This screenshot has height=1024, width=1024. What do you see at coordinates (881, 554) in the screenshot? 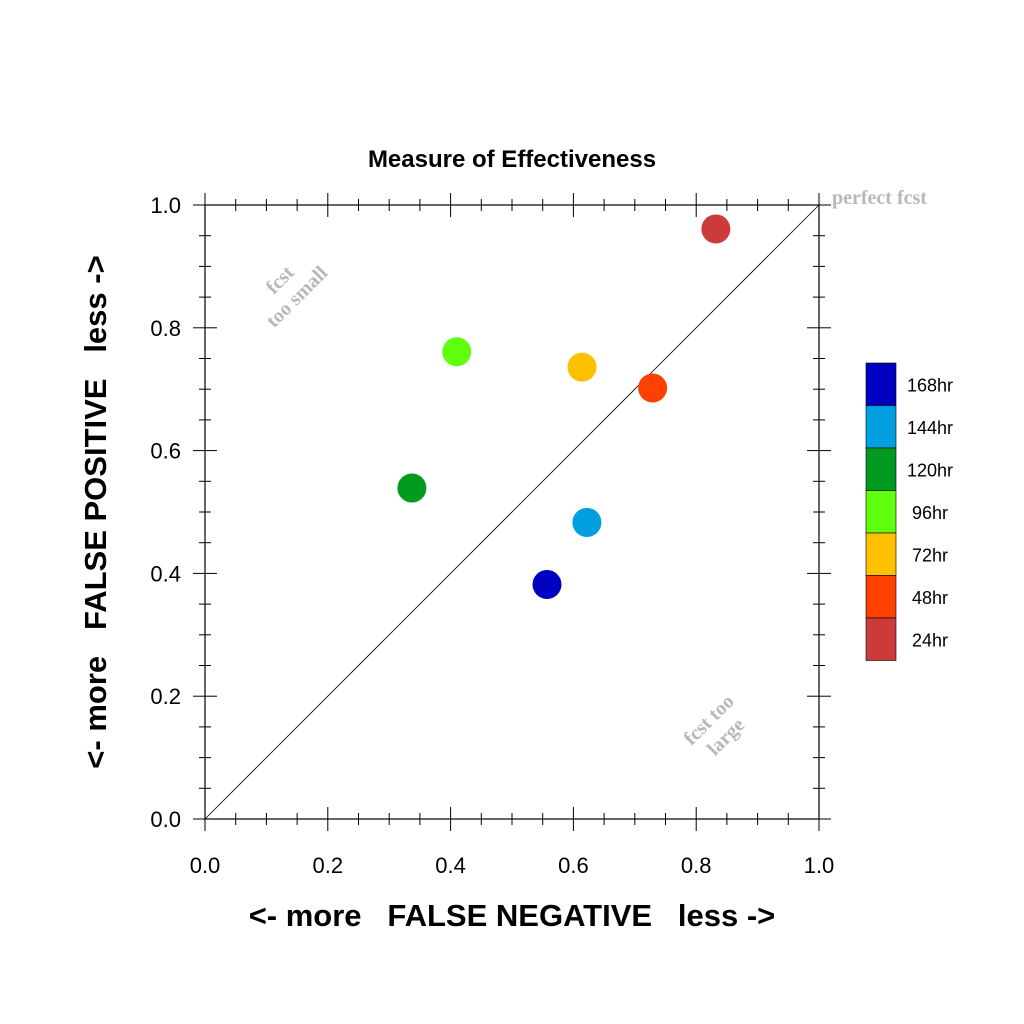
I see `legend-swatch-72hr` at bounding box center [881, 554].